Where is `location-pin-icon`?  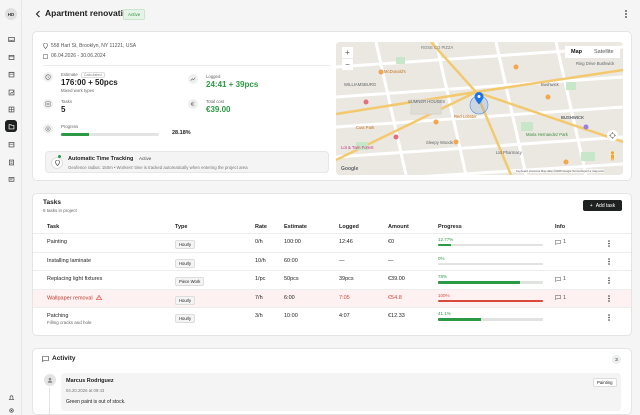
location-pin-icon is located at coordinates (45, 46).